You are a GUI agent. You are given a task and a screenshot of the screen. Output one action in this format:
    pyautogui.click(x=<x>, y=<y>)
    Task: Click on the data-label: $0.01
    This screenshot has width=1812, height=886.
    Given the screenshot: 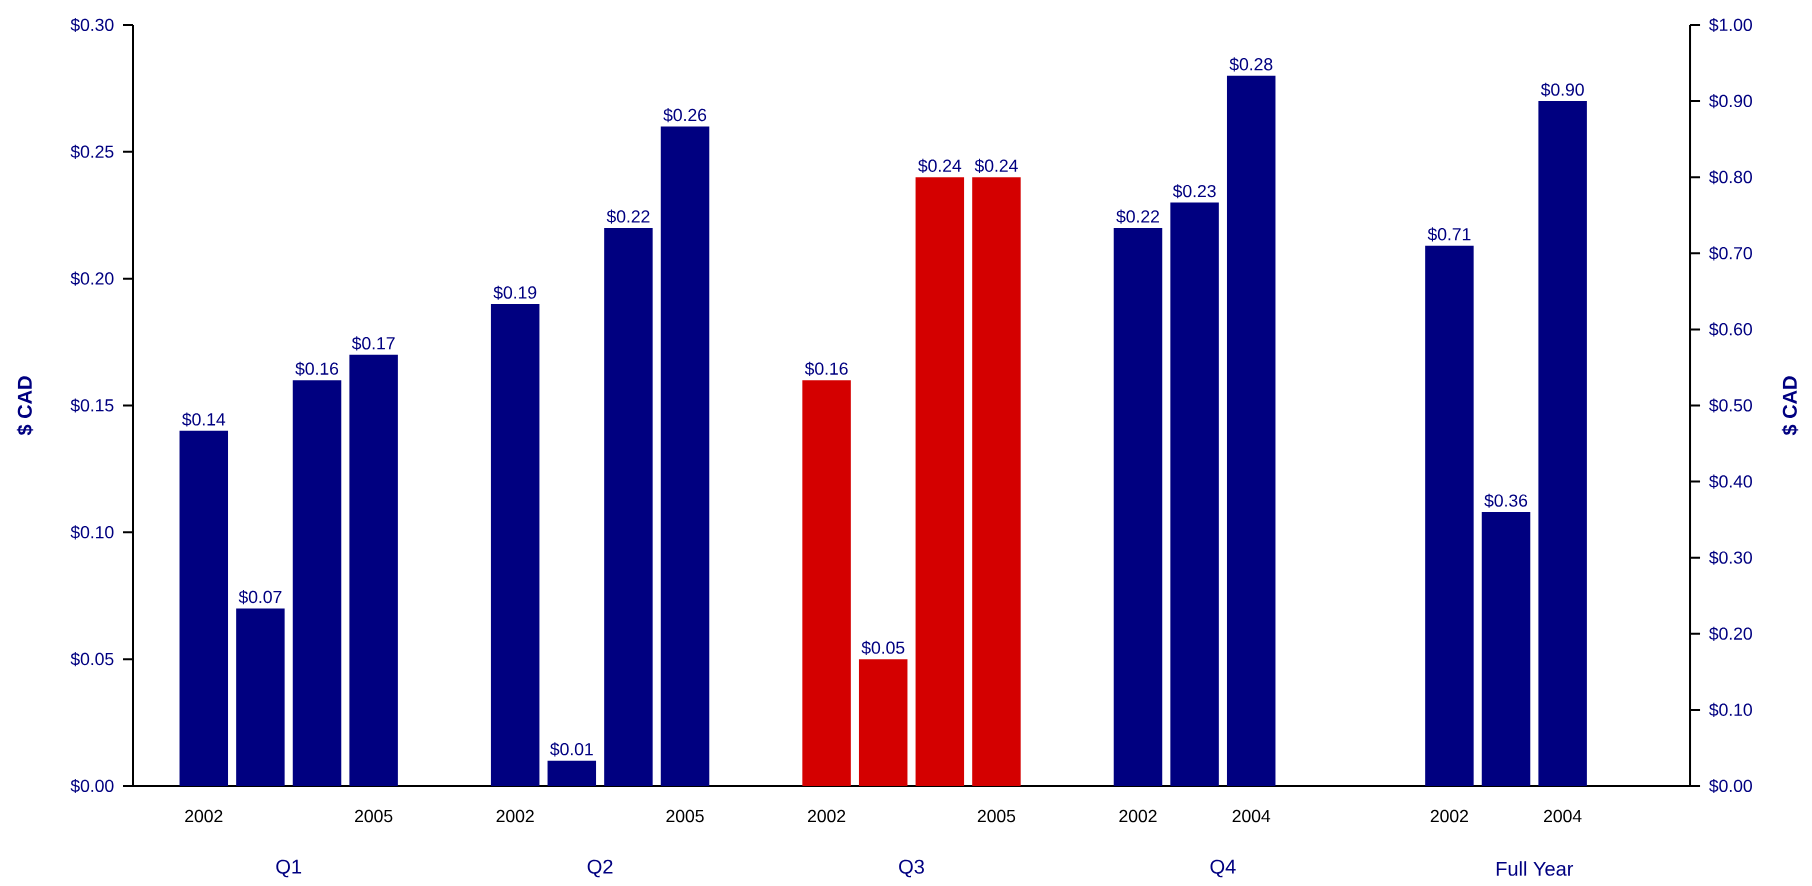 What is the action you would take?
    pyautogui.click(x=571, y=749)
    